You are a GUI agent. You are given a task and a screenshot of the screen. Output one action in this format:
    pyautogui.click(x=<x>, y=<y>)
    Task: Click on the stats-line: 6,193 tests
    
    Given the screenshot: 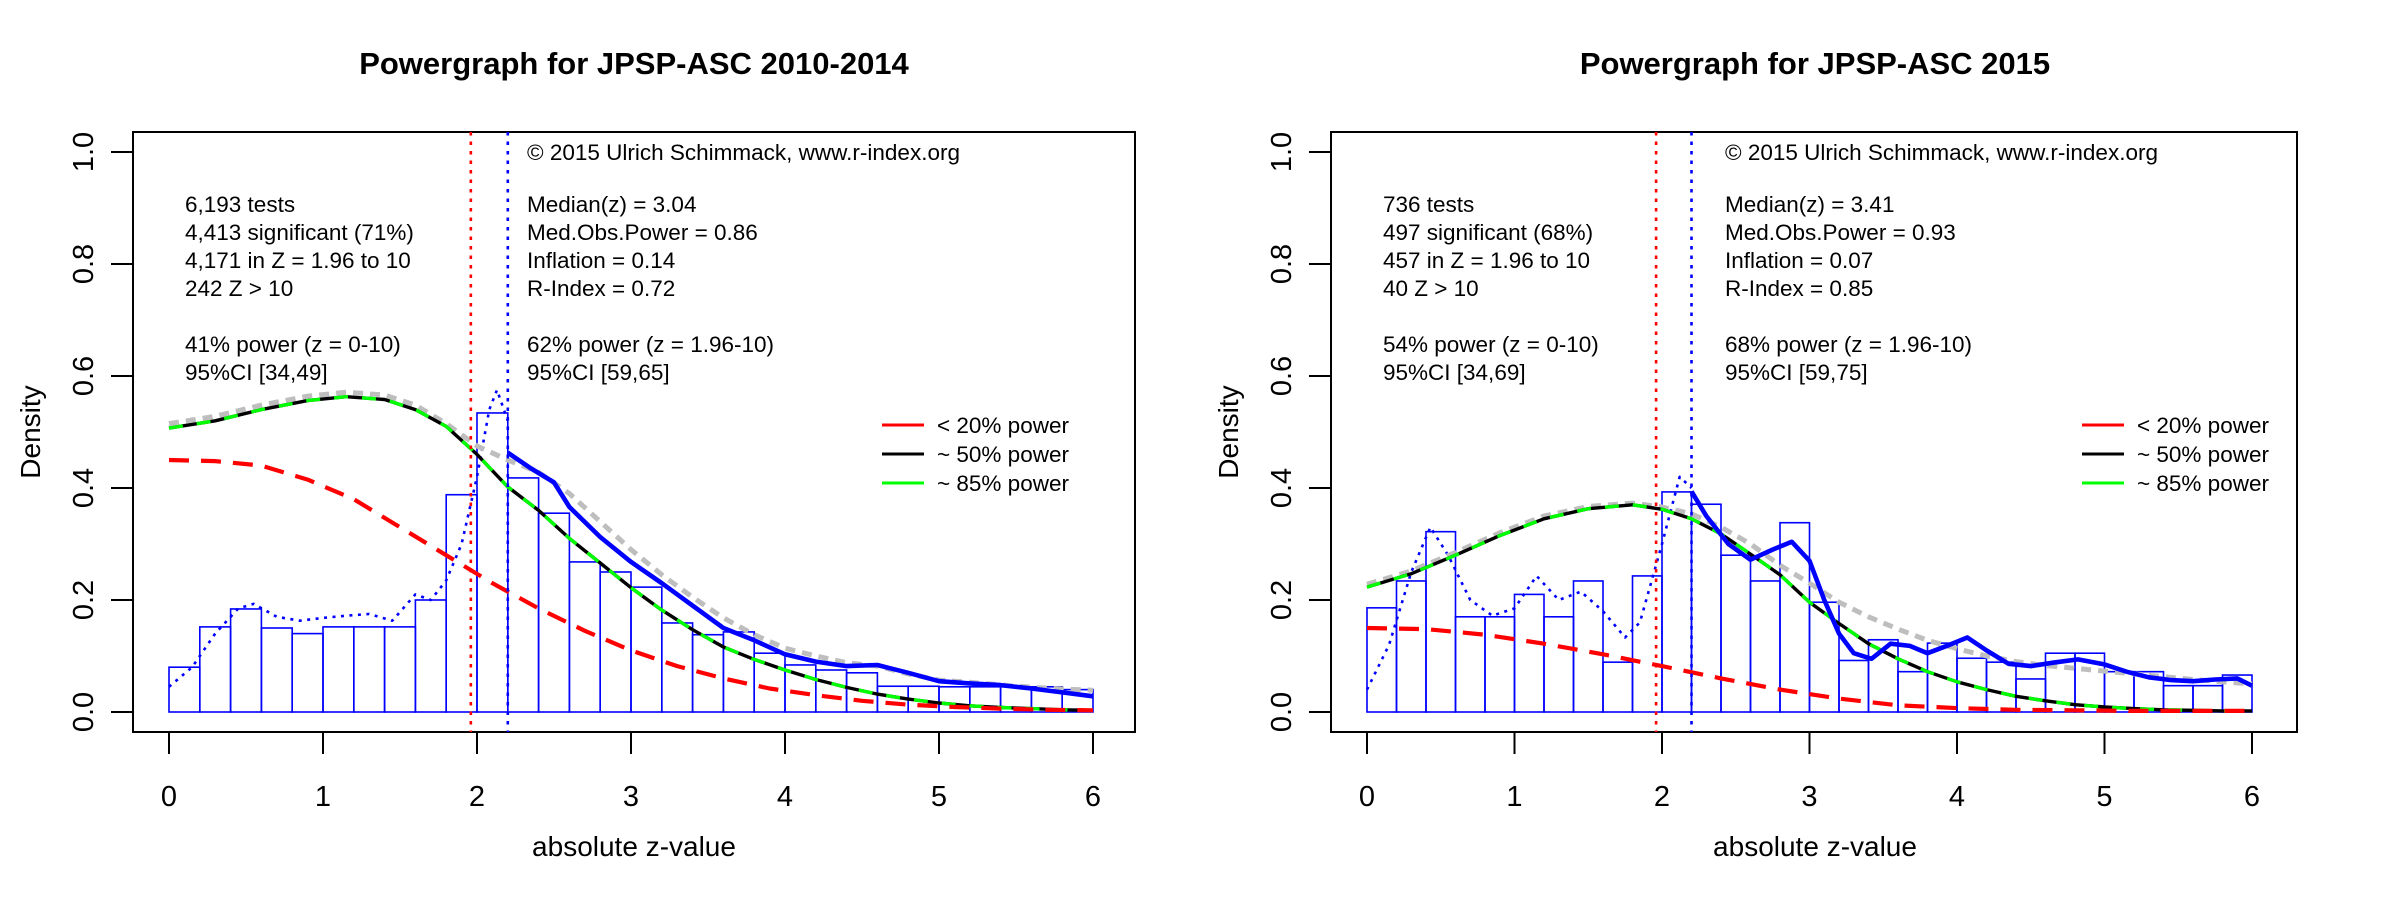 What is the action you would take?
    pyautogui.click(x=240, y=204)
    